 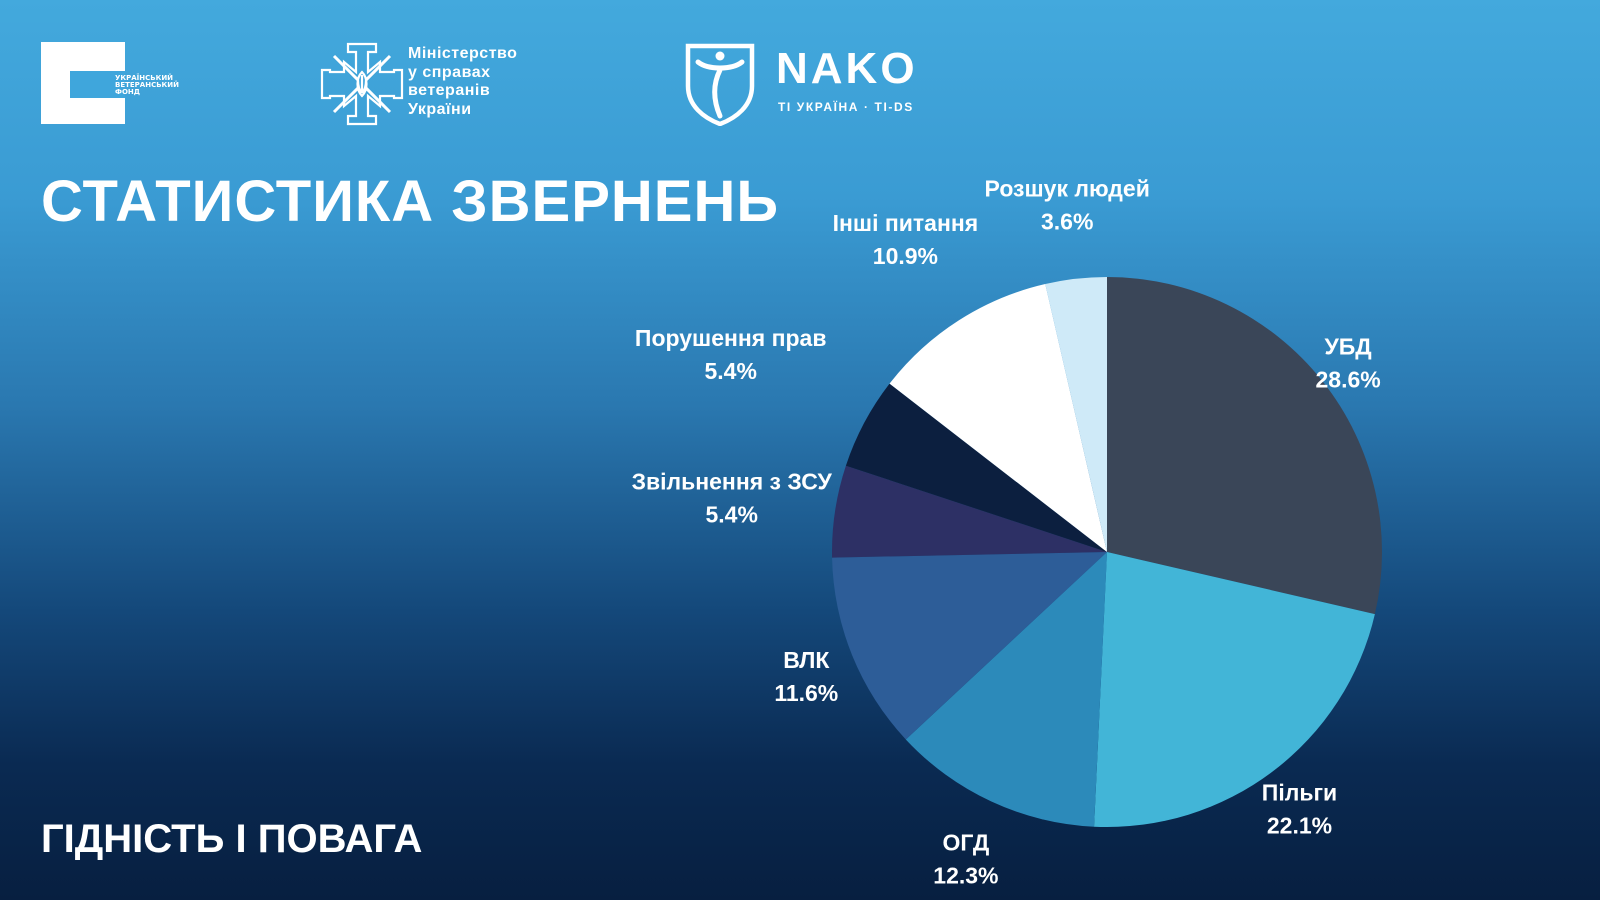 What do you see at coordinates (362, 84) in the screenshot?
I see `ministry-emblem-icon` at bounding box center [362, 84].